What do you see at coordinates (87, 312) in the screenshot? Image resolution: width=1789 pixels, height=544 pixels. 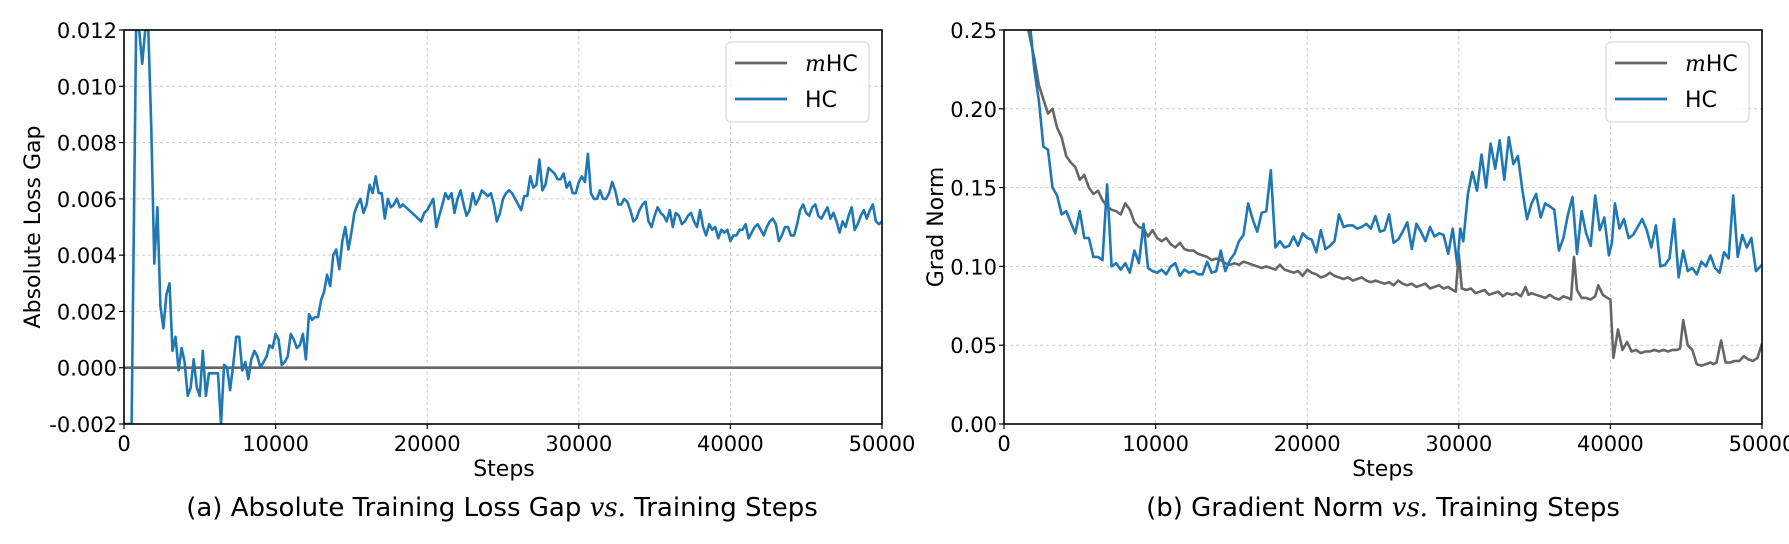 I see `y-tick-label: 0.002` at bounding box center [87, 312].